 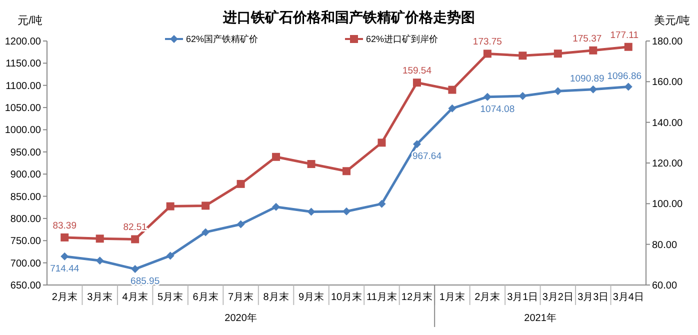 What do you see at coordinates (593, 297) in the screenshot?
I see `x-tick-label: 3月3日` at bounding box center [593, 297].